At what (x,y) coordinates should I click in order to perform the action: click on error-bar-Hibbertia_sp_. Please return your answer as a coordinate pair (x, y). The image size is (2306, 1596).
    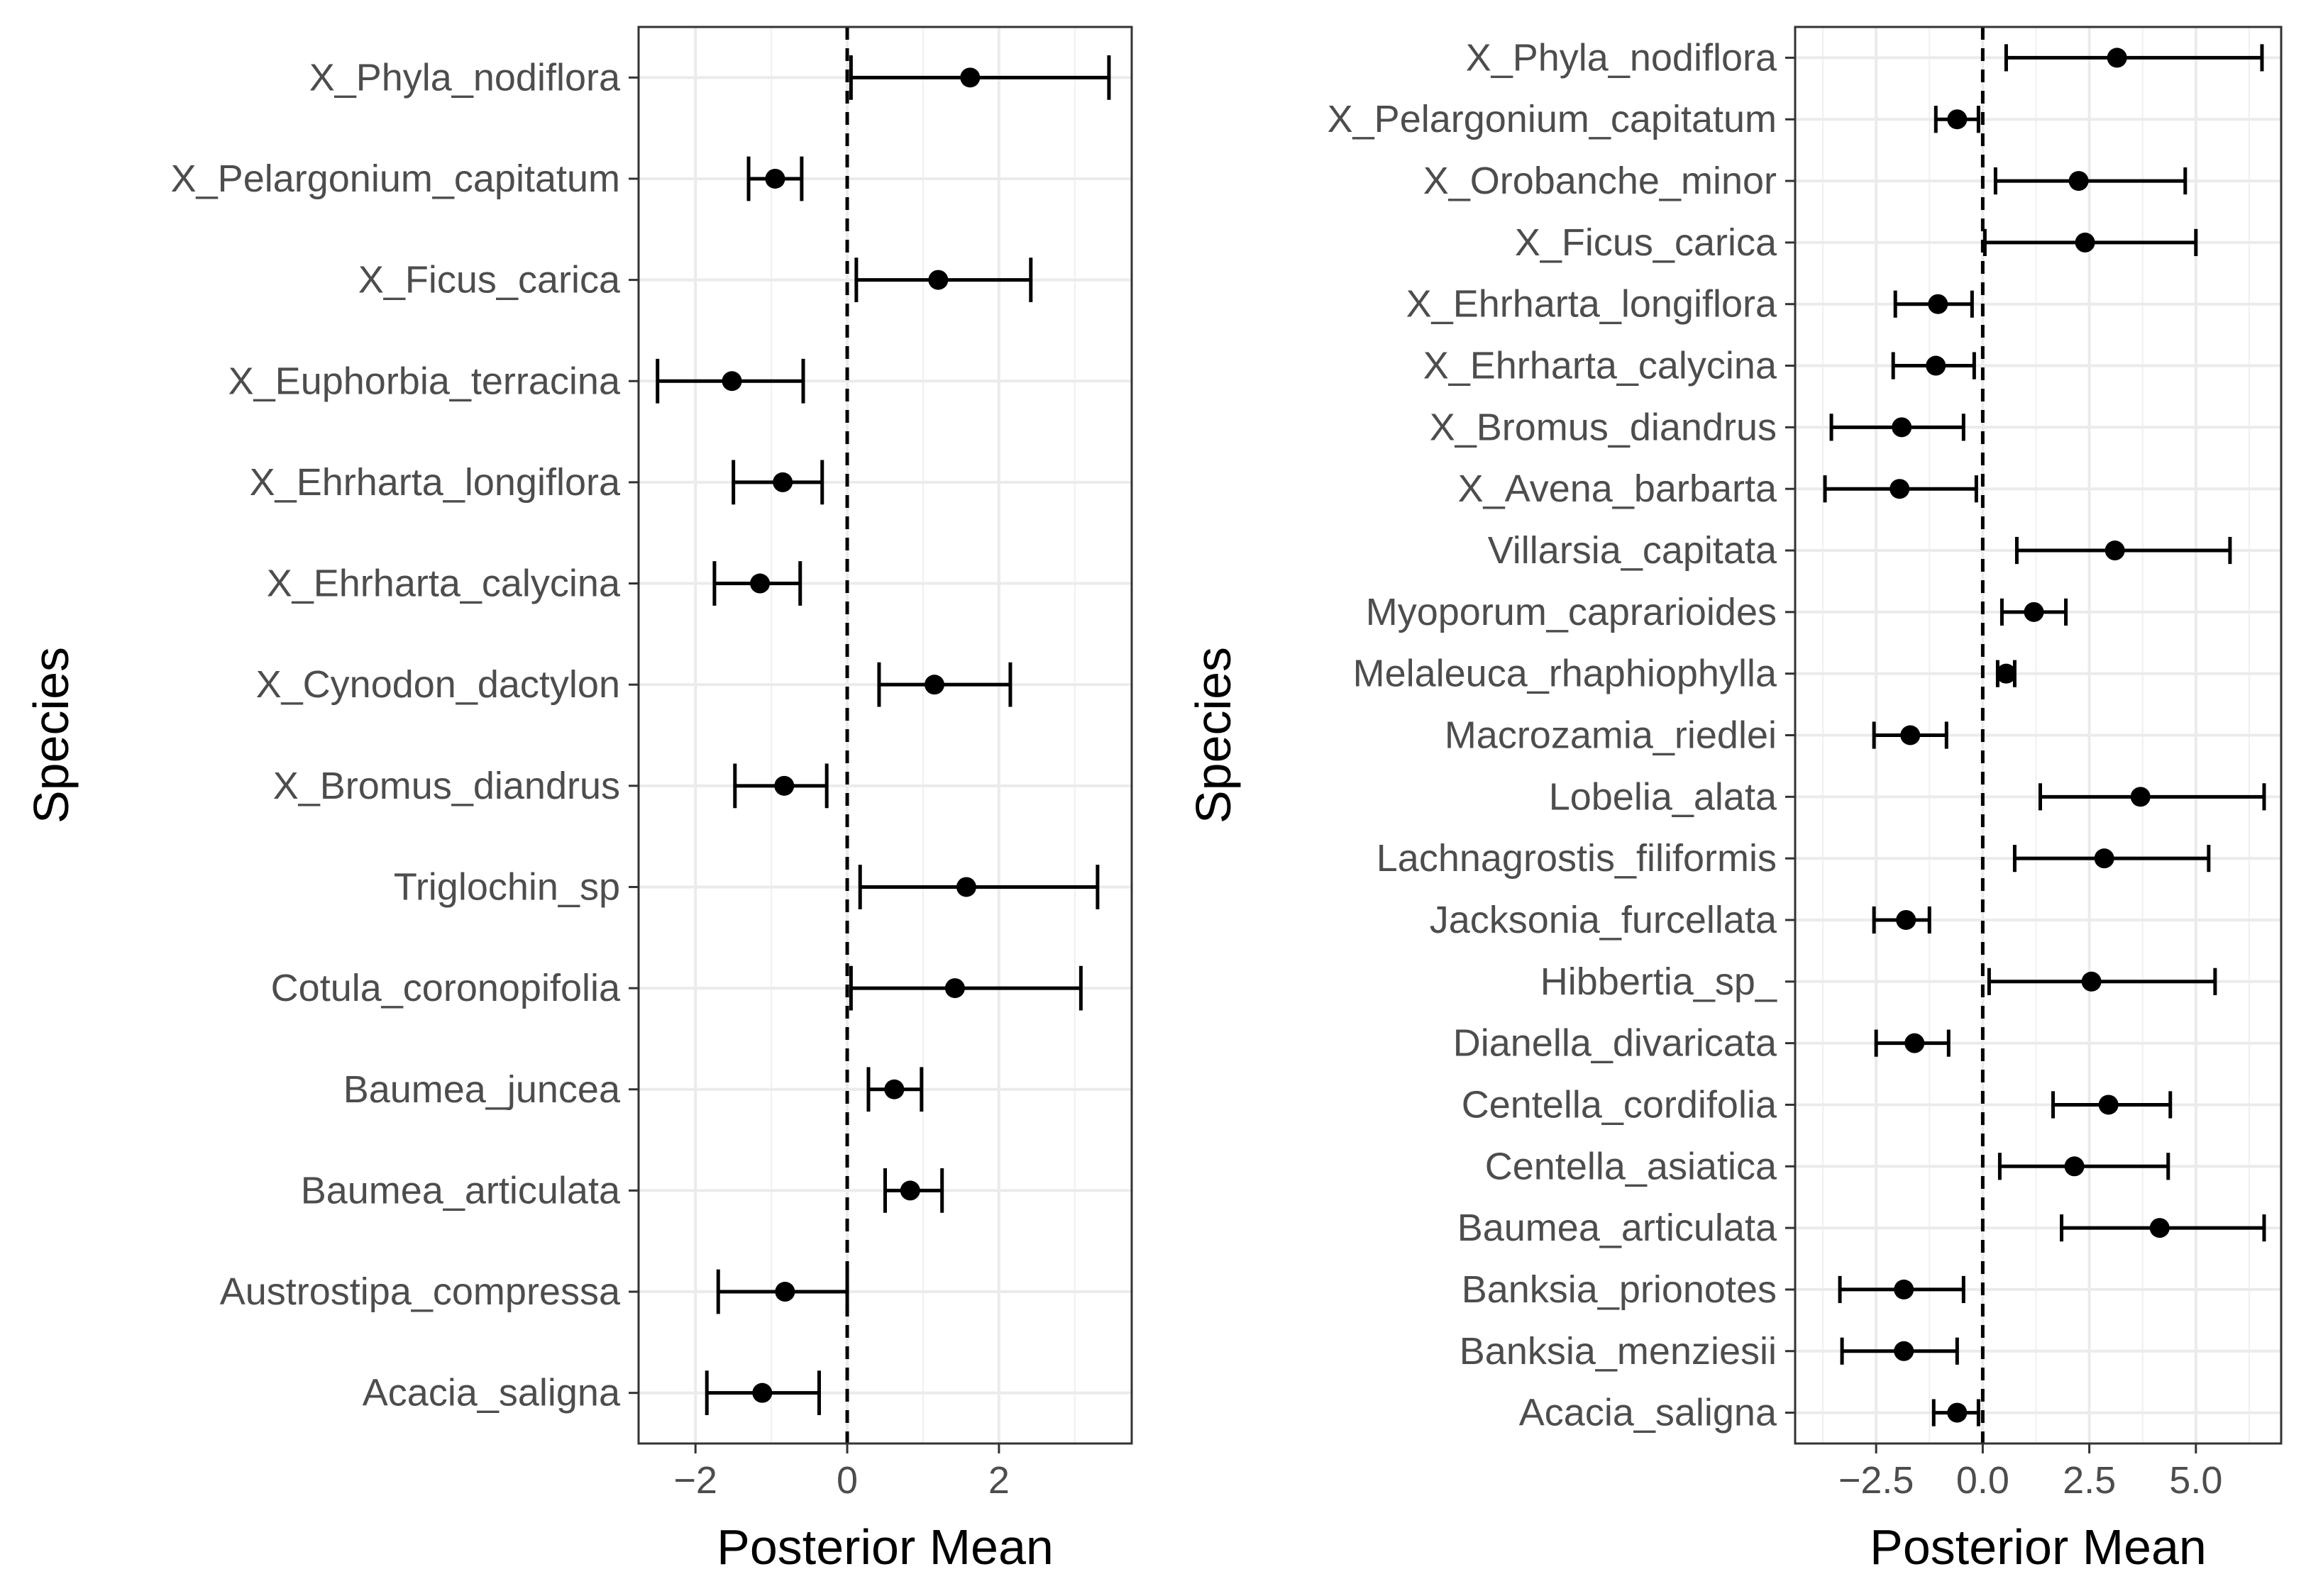
    Looking at the image, I should click on (2102, 981).